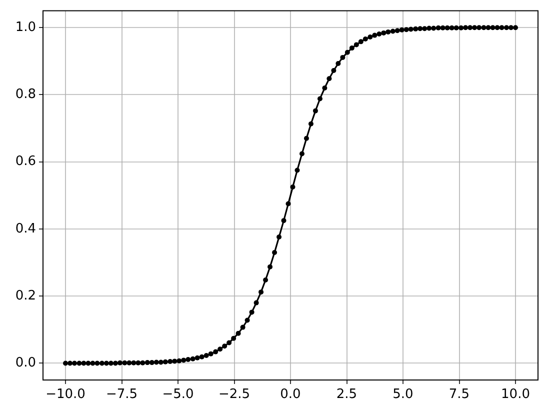 The image size is (547, 413). Describe the element at coordinates (290, 394) in the screenshot. I see `x-tick-label: 0.0` at that location.